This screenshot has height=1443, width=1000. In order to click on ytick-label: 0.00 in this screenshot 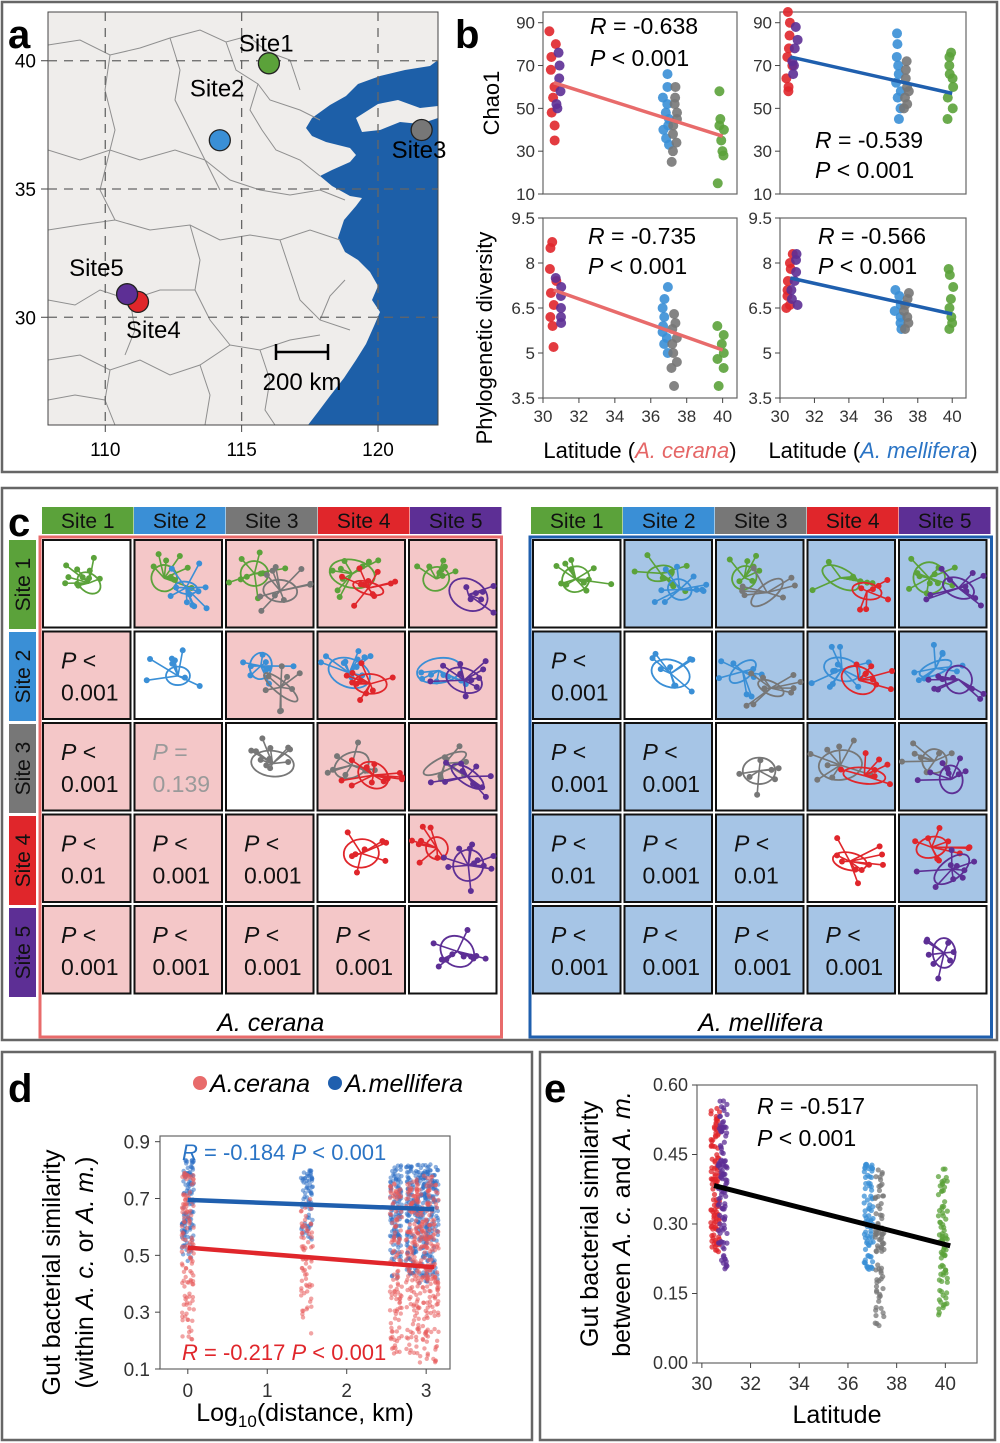, I will do `click(670, 1363)`.